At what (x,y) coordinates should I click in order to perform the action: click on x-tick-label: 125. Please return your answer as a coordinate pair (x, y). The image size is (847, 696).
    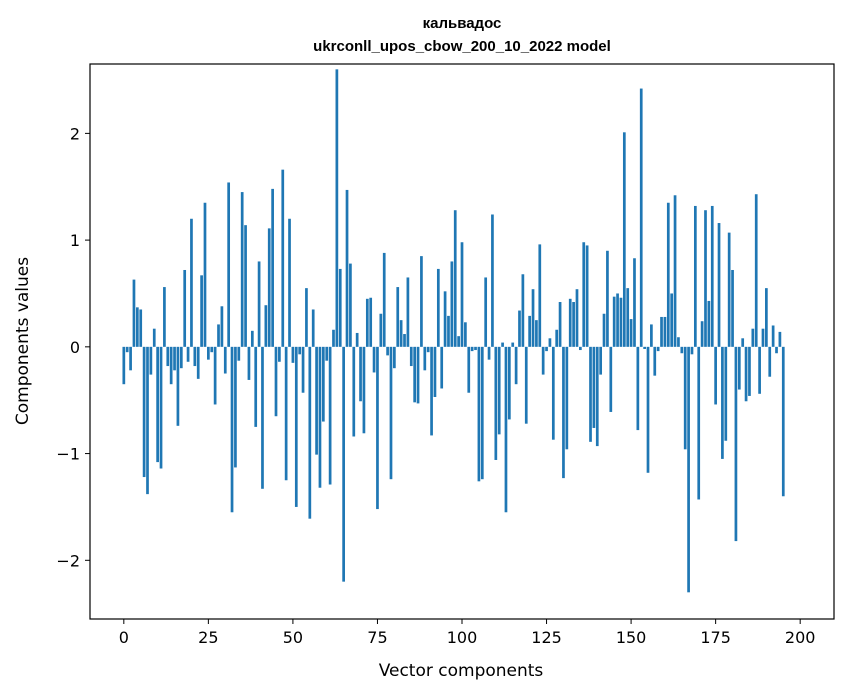
    Looking at the image, I should click on (546, 637).